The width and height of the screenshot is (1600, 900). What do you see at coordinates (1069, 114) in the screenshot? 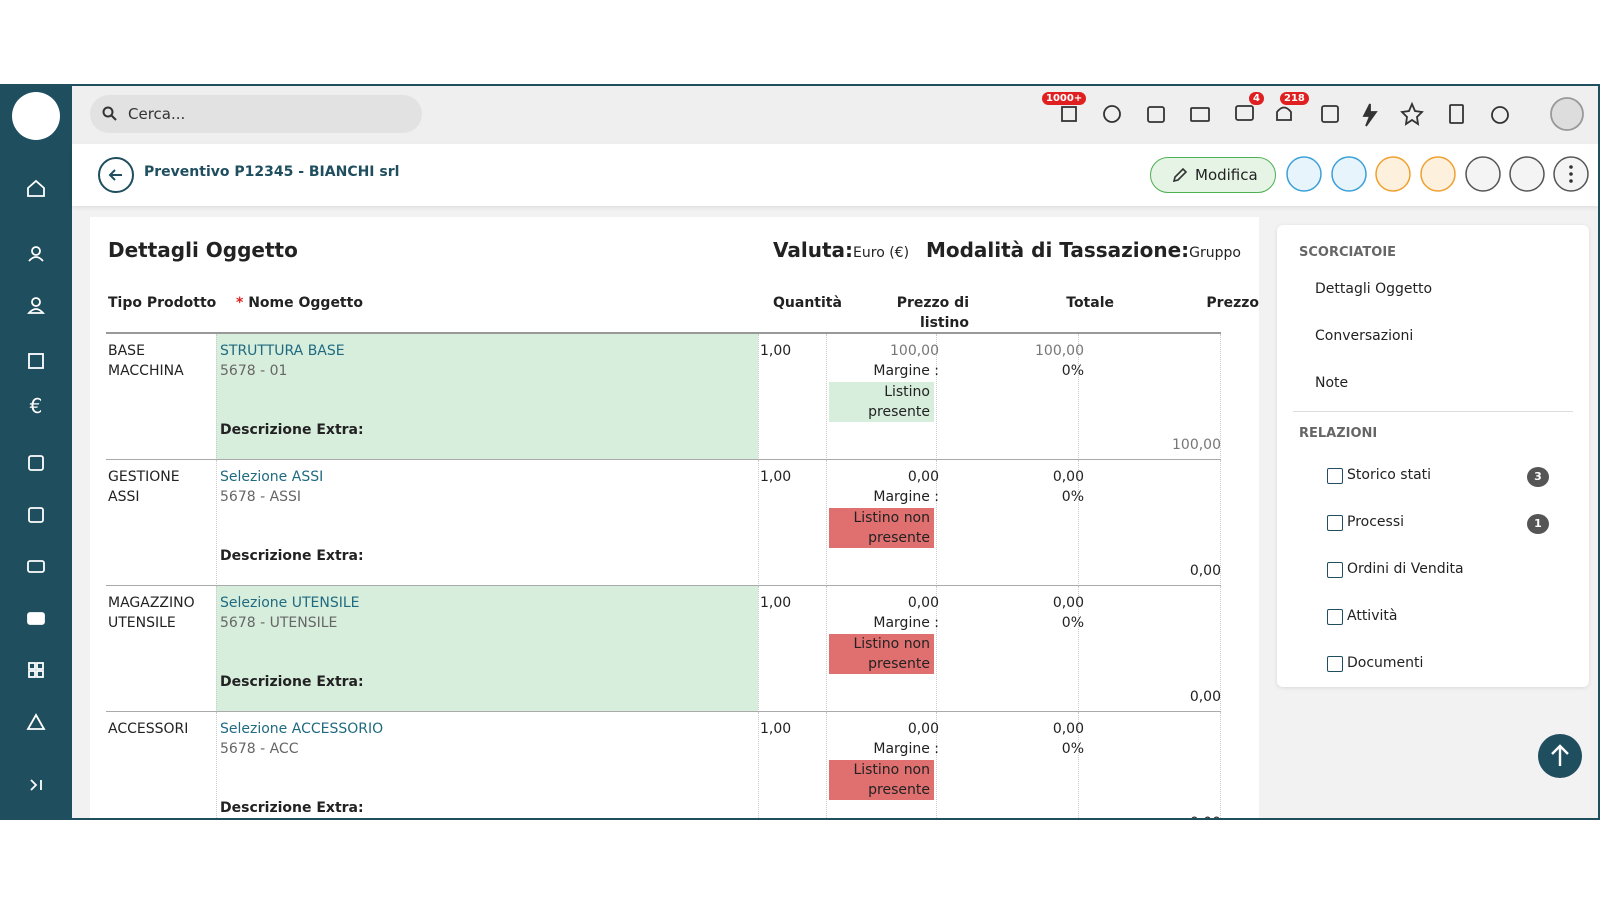
I see `process-icon` at bounding box center [1069, 114].